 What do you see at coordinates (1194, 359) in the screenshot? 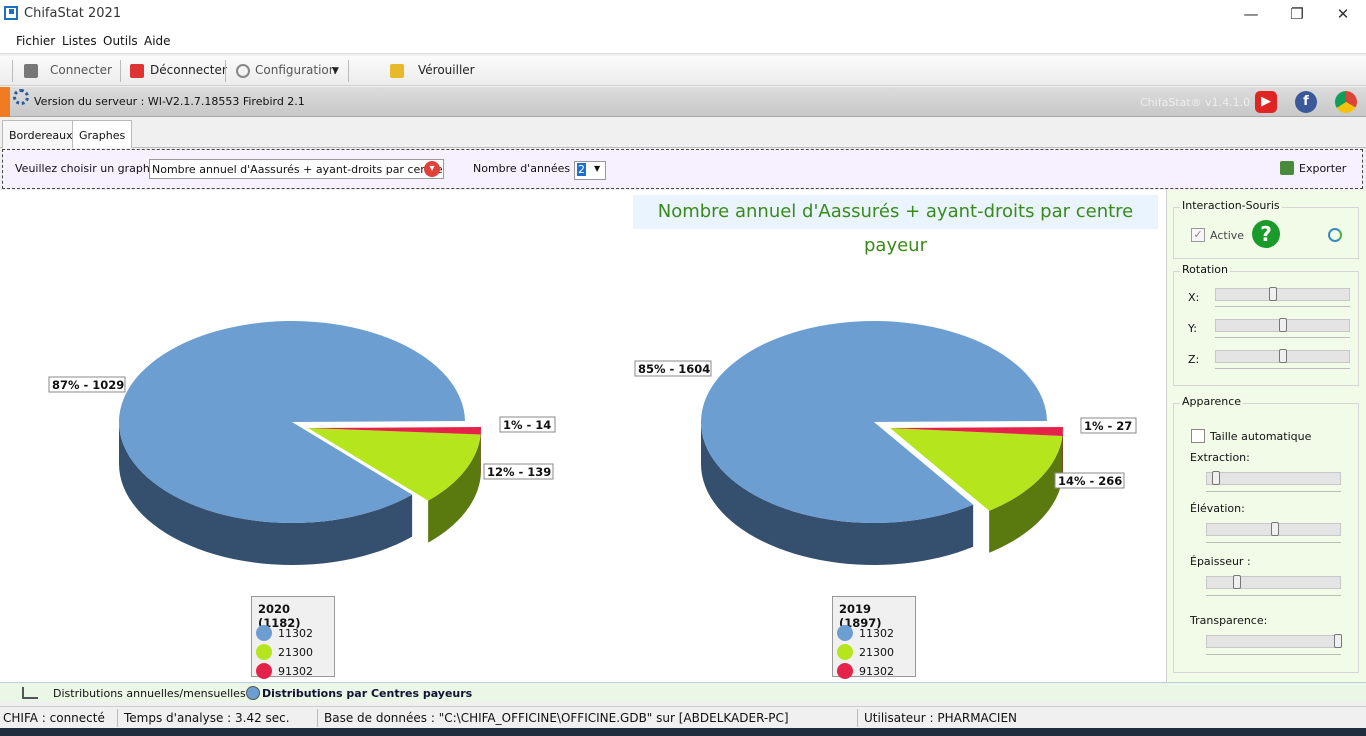
I see `rotation-z-label: Z:` at bounding box center [1194, 359].